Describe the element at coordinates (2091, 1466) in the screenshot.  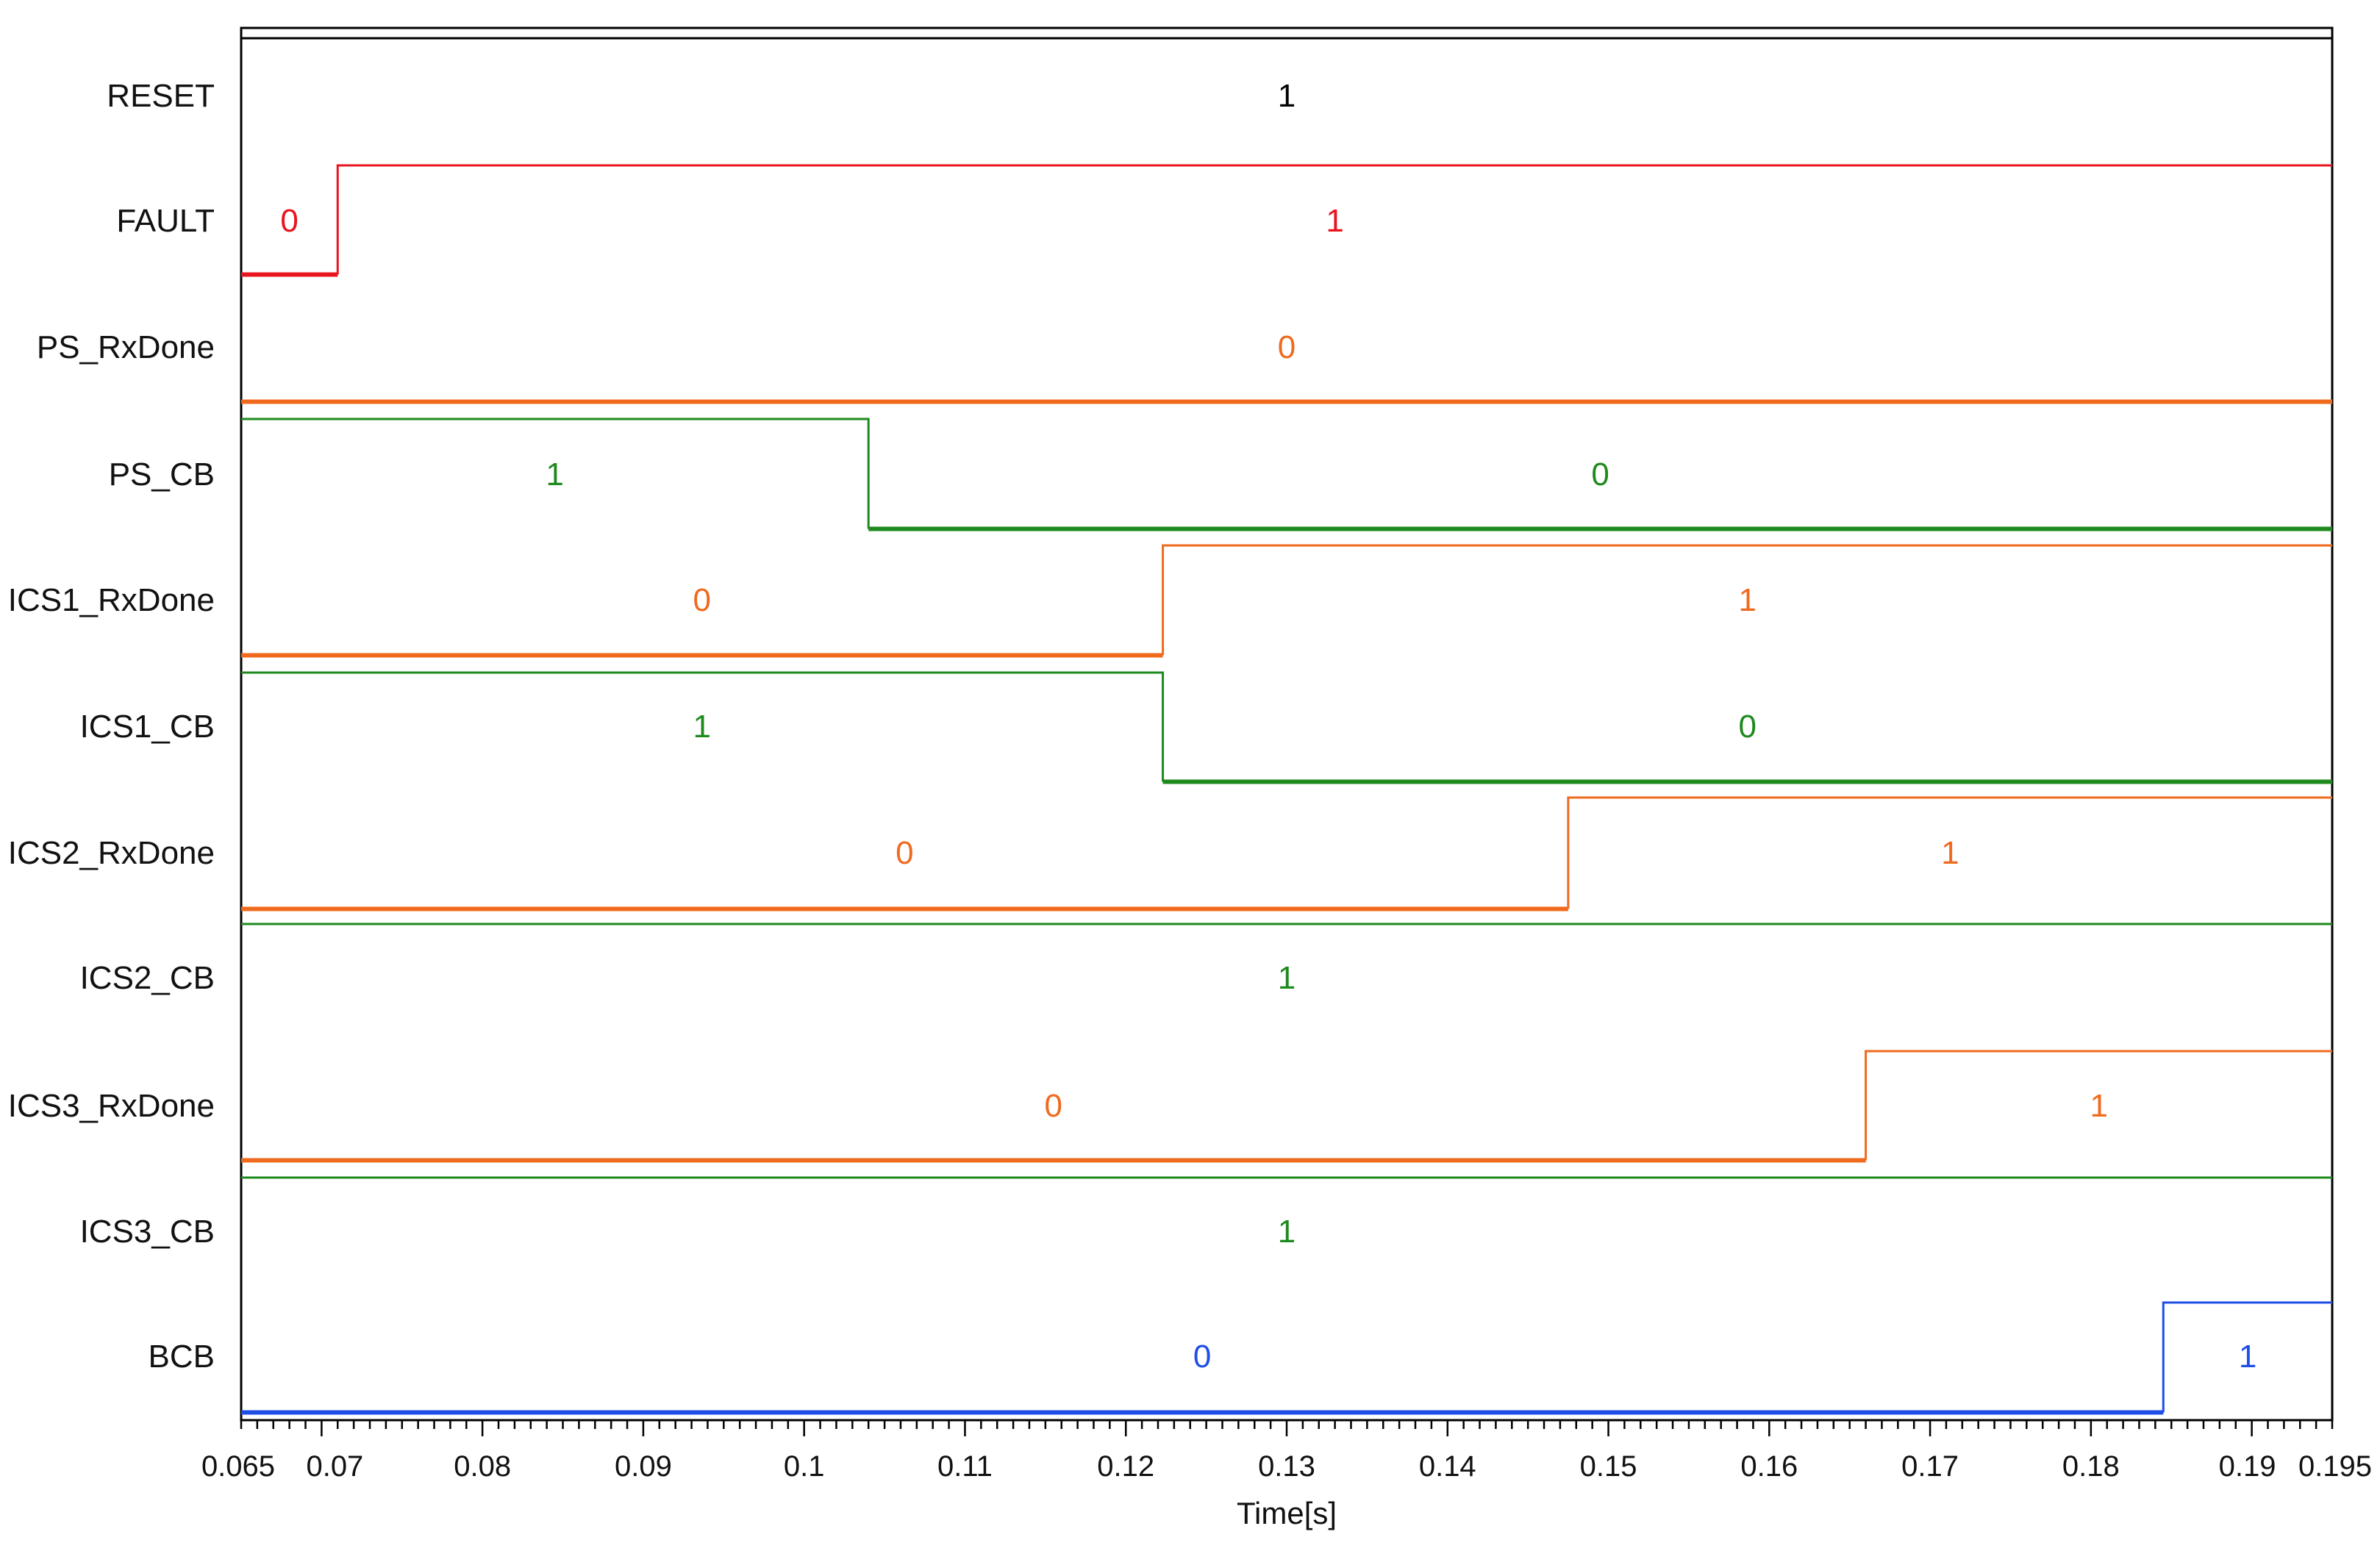
I see `x-tick-label: 0.18` at that location.